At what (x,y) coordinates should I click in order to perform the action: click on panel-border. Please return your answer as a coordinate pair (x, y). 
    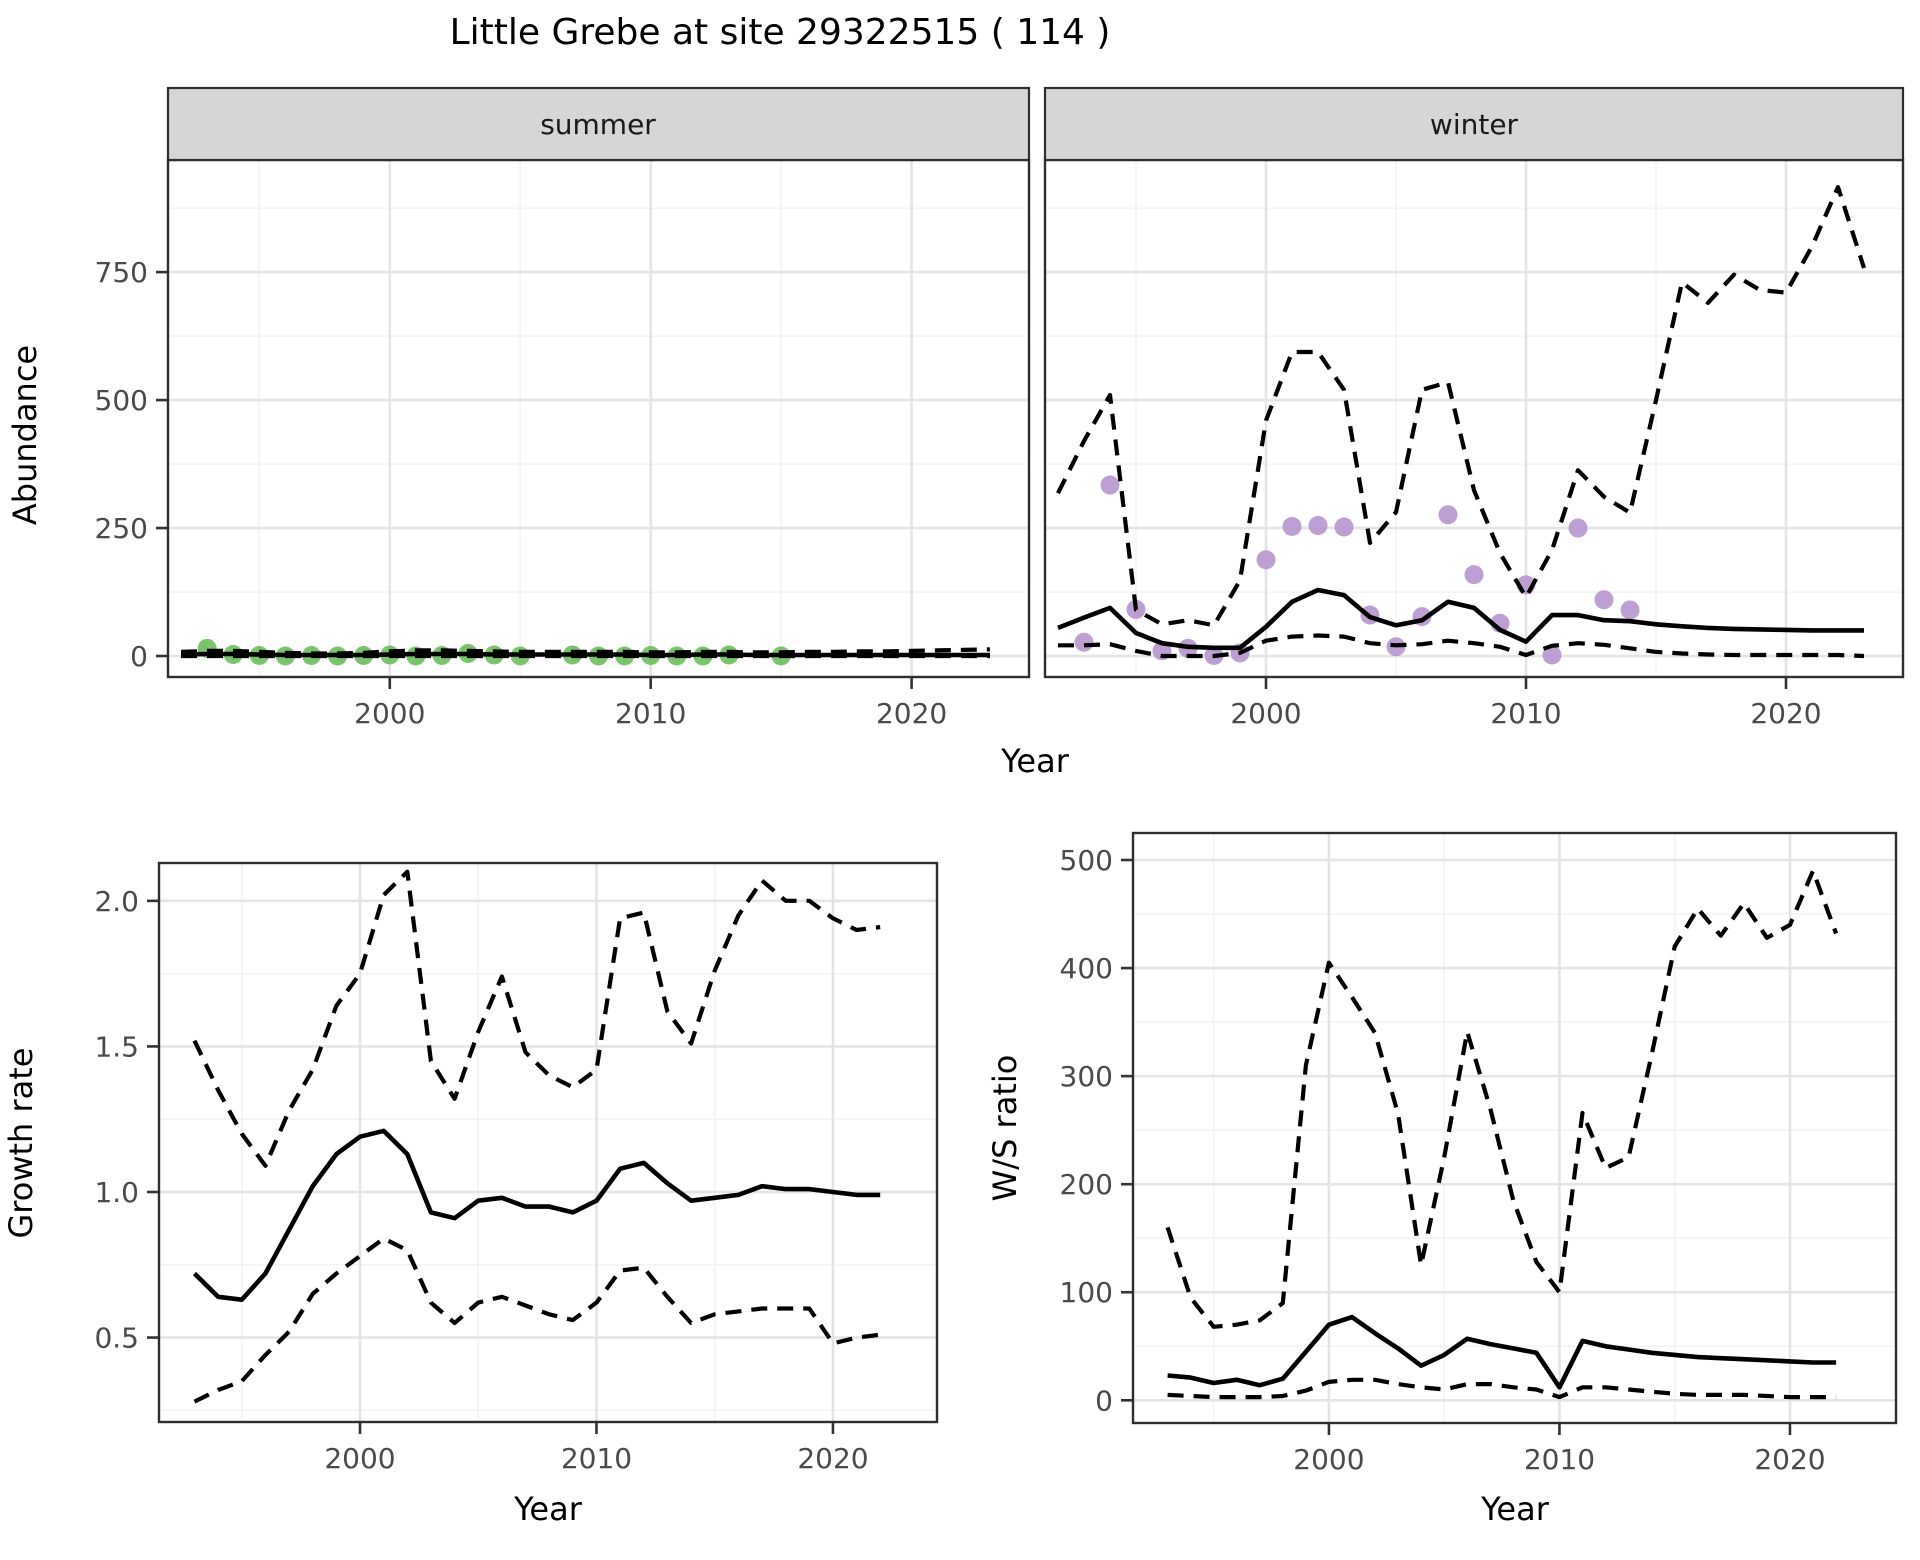
    Looking at the image, I should click on (548, 1142).